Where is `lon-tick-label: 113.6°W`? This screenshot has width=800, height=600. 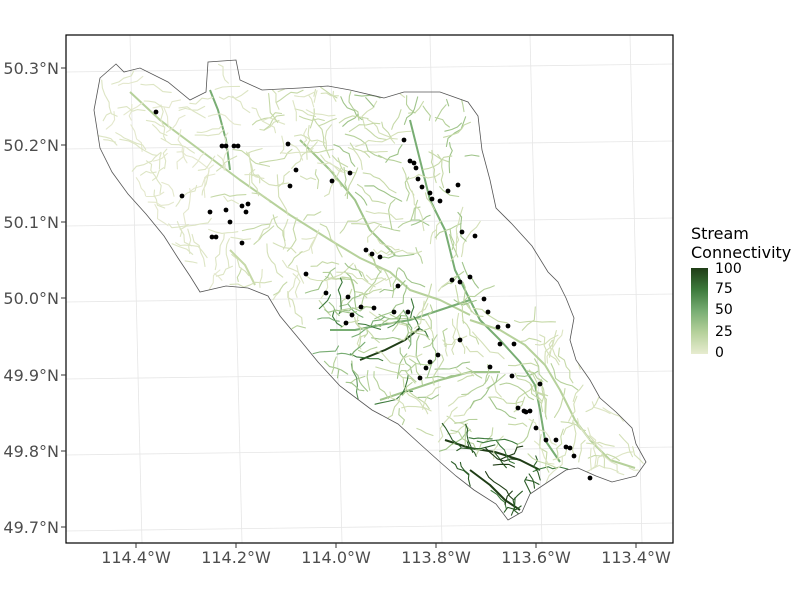 lon-tick-label: 113.6°W is located at coordinates (536, 557).